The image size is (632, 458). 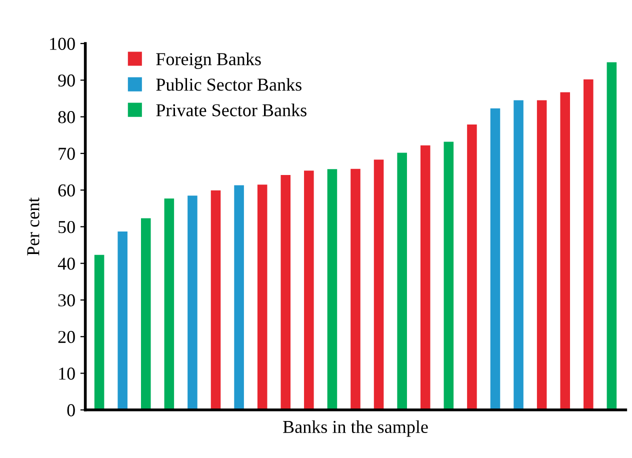 I want to click on x-axis-title: Banks in the sample, so click(x=355, y=428).